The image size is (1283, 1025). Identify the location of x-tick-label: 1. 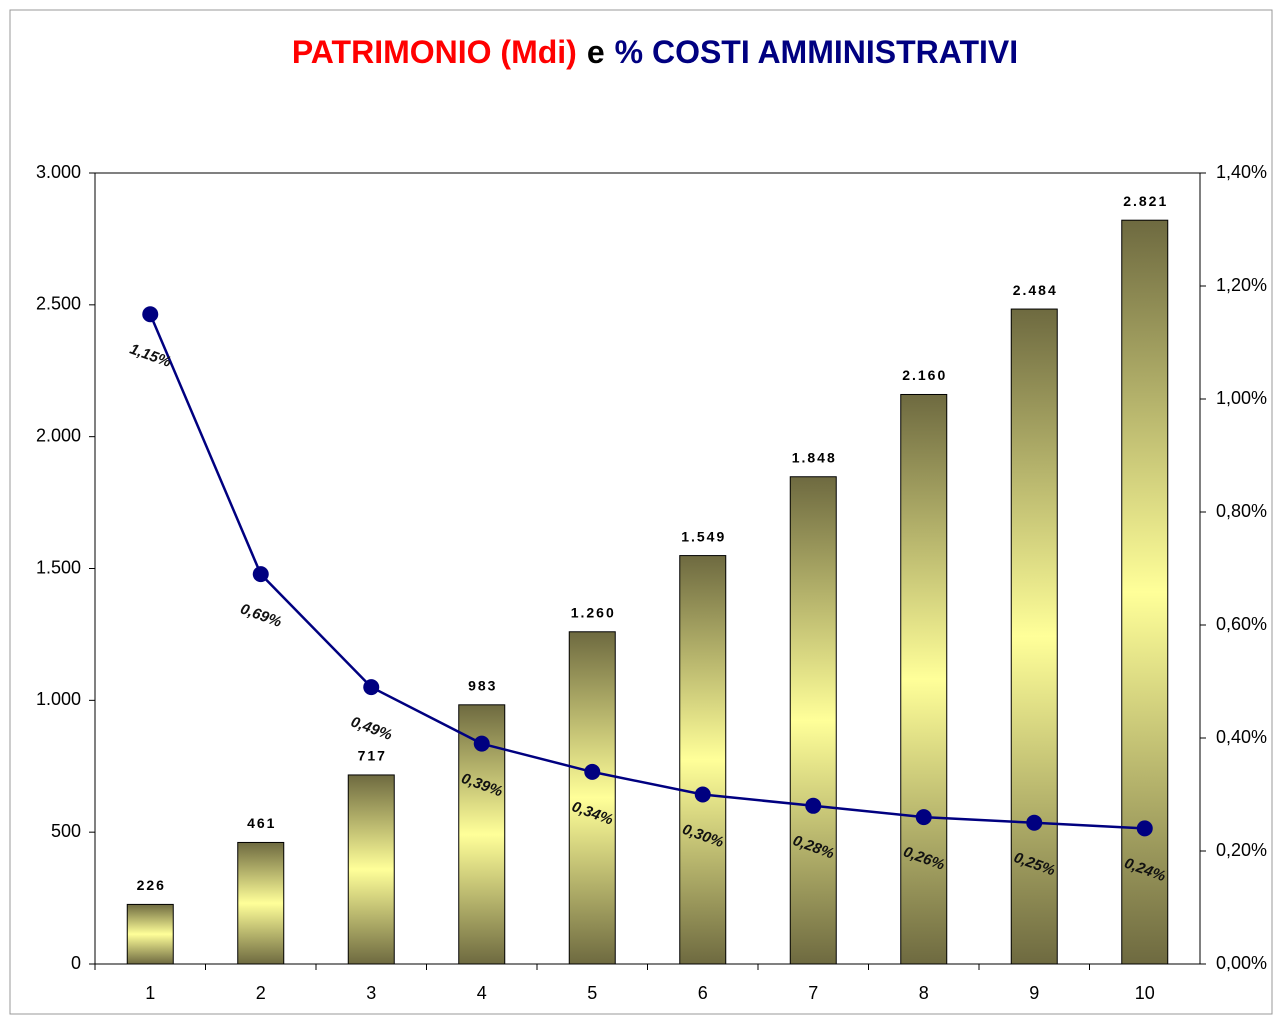
(150, 993).